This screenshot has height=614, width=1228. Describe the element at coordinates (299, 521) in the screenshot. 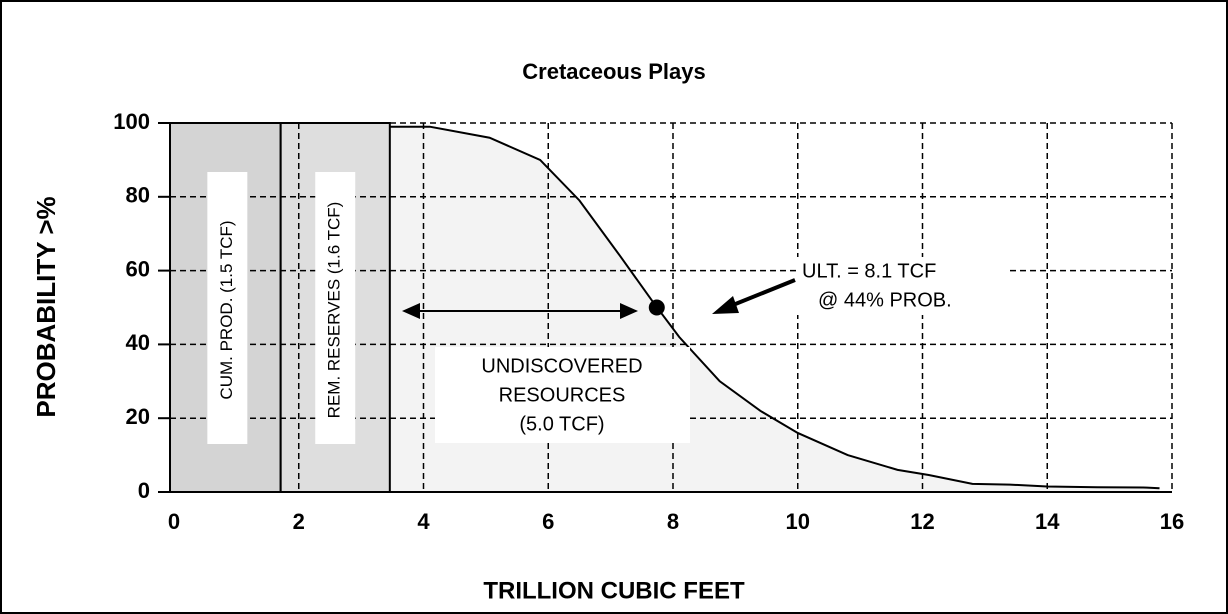

I see `x-tick-label: 2` at that location.